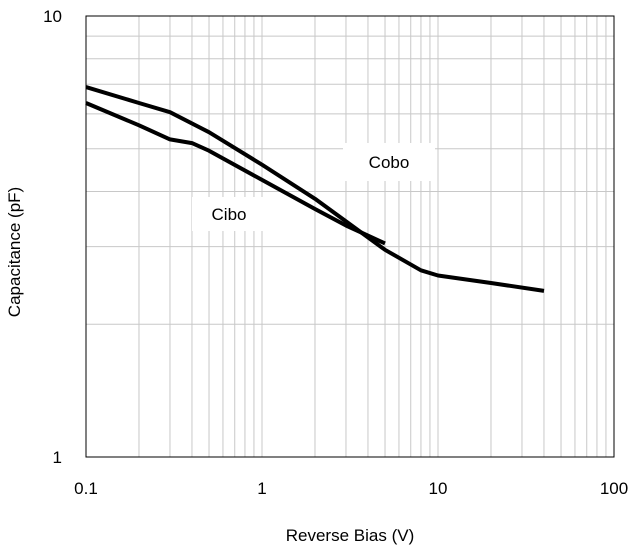  Describe the element at coordinates (350, 535) in the screenshot. I see `x-axis-label: Reverse Bias (V)` at that location.